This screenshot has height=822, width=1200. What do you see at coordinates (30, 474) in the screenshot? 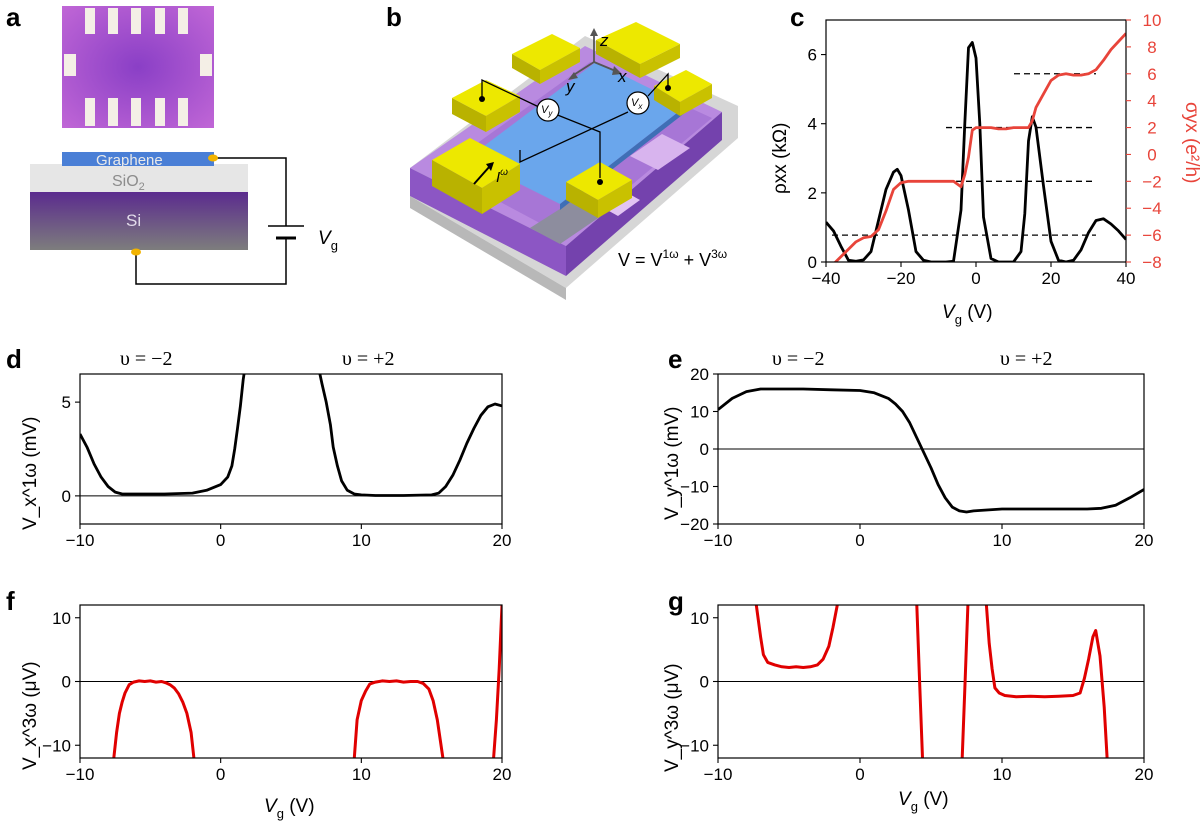
I see `d-ylabel: V_x^1ω (mV)` at bounding box center [30, 474].